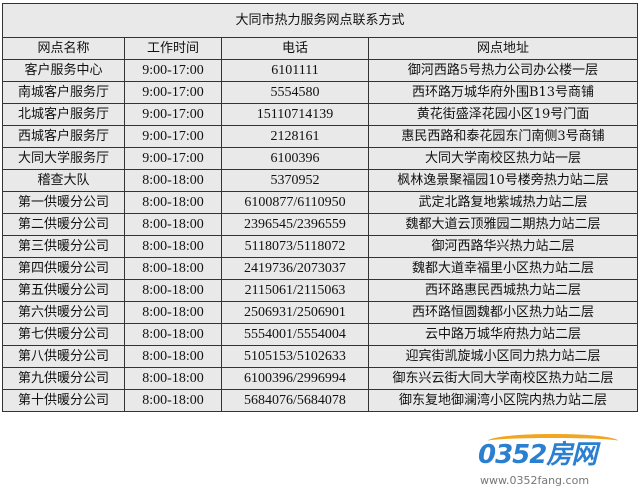  I want to click on cell-name: 客户服务中心, so click(63, 70).